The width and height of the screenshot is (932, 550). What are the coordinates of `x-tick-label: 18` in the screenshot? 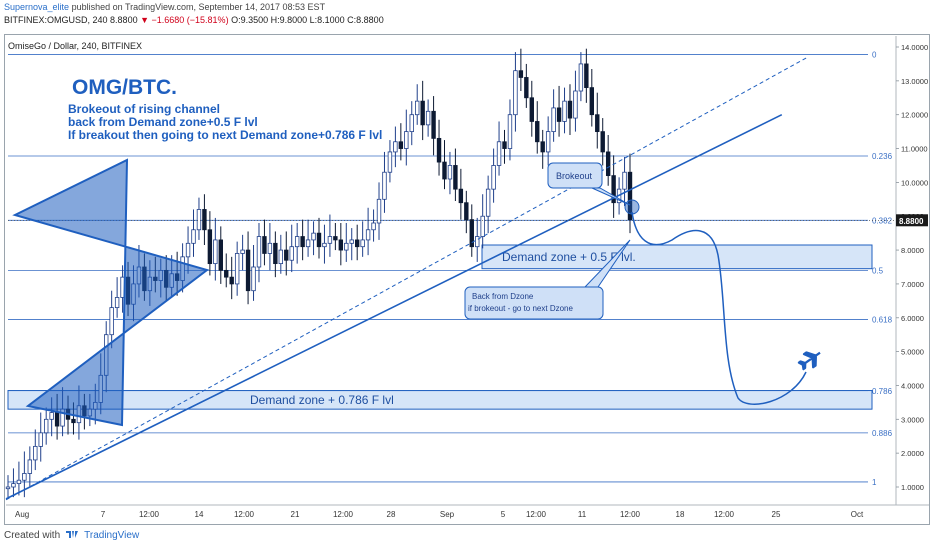 It's located at (680, 514).